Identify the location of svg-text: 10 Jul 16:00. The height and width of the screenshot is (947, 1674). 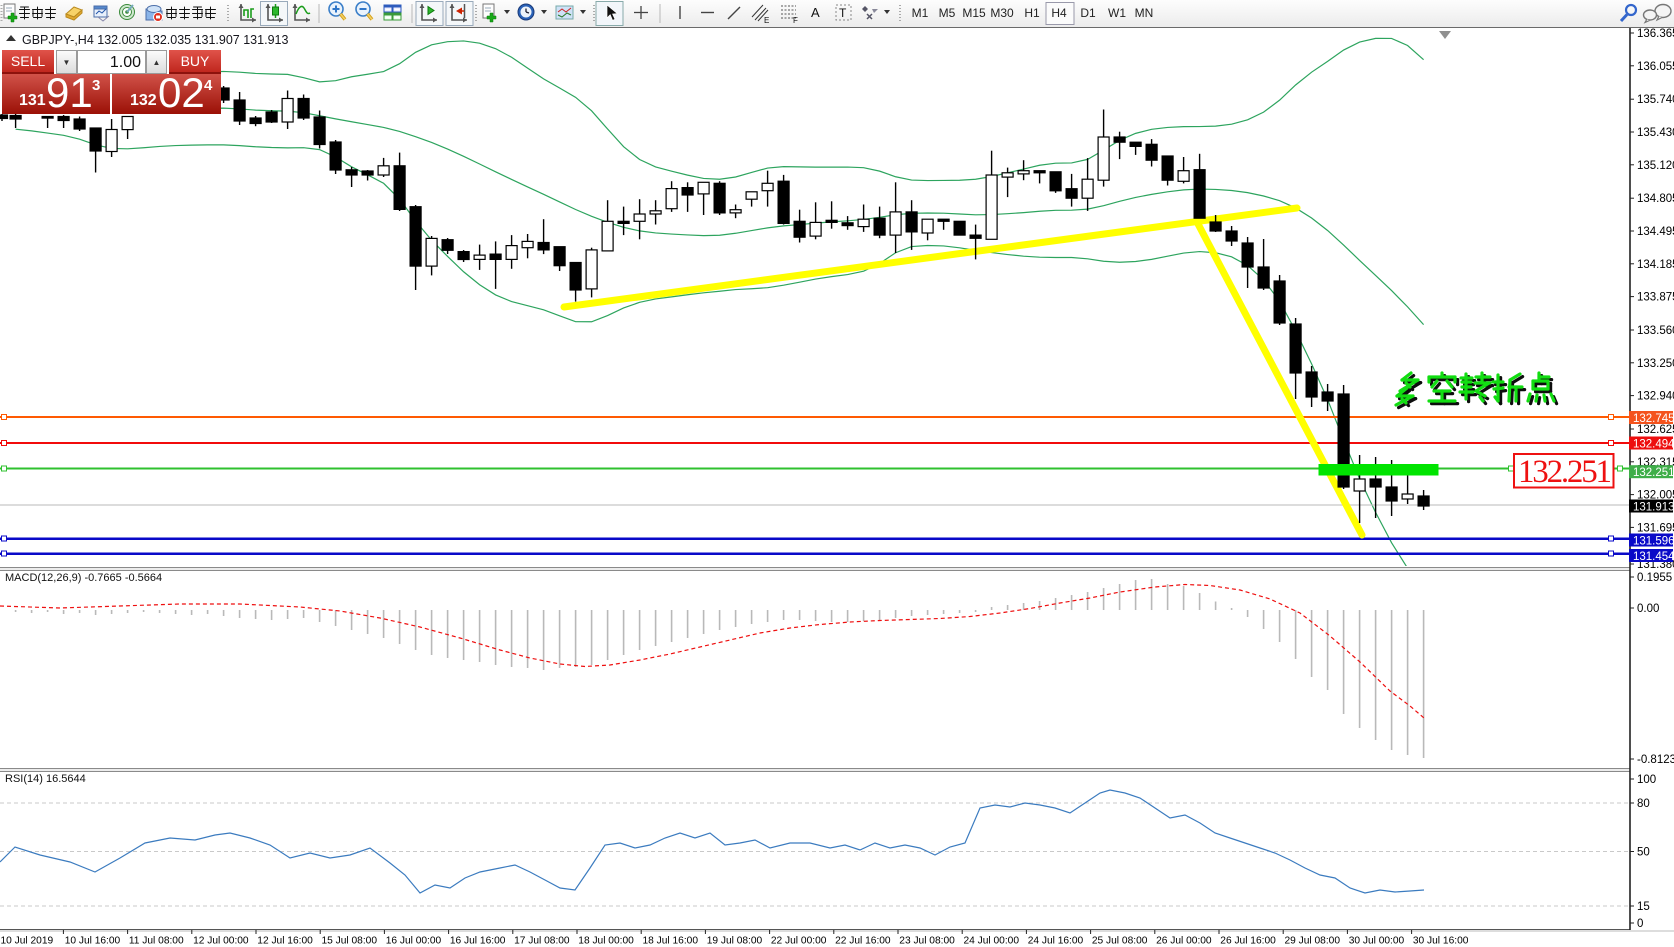
(93, 941).